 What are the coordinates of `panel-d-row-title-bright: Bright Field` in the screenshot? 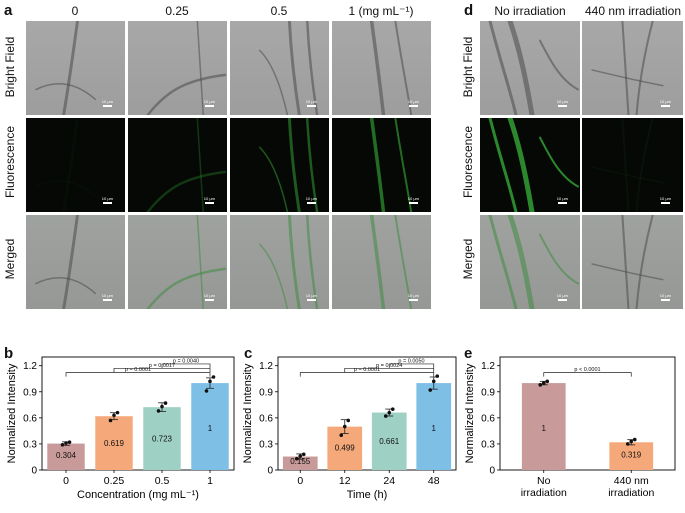 It's located at (468, 67).